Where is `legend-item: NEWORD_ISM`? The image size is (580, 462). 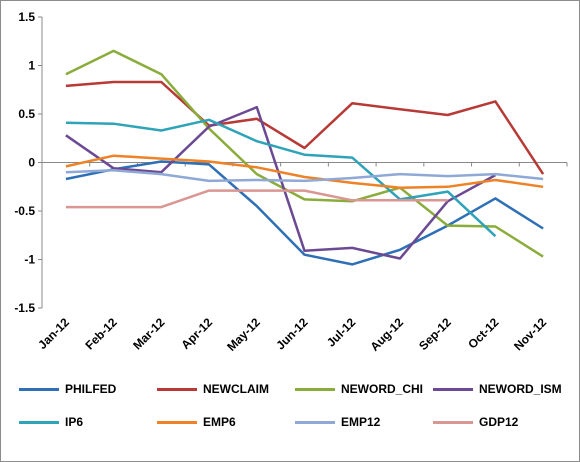
legend-item: NEWORD_ISM is located at coordinates (497, 389).